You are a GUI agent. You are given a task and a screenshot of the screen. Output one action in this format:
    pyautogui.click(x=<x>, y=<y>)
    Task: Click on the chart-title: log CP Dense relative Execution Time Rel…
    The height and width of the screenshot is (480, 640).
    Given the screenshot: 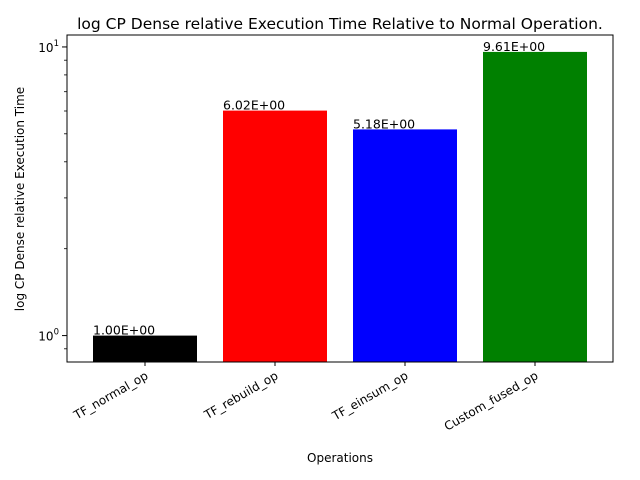 What is the action you would take?
    pyautogui.click(x=340, y=24)
    